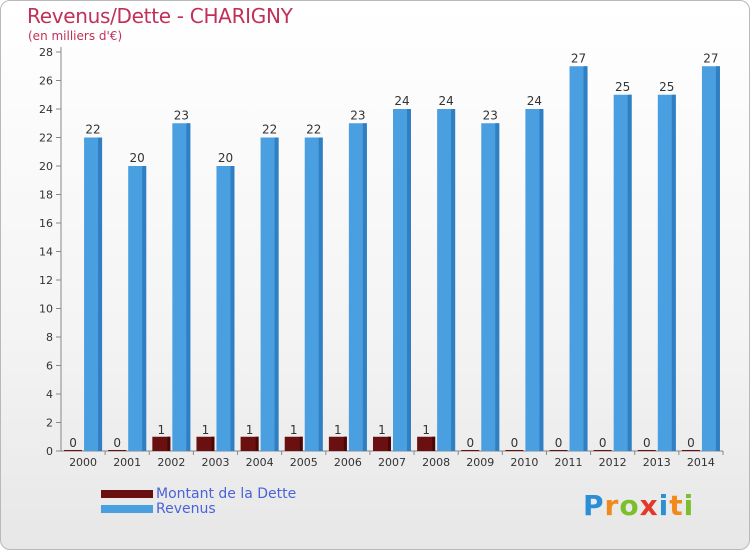  What do you see at coordinates (75, 36) in the screenshot?
I see `chart-subtitle: (en milliers d'€)` at bounding box center [75, 36].